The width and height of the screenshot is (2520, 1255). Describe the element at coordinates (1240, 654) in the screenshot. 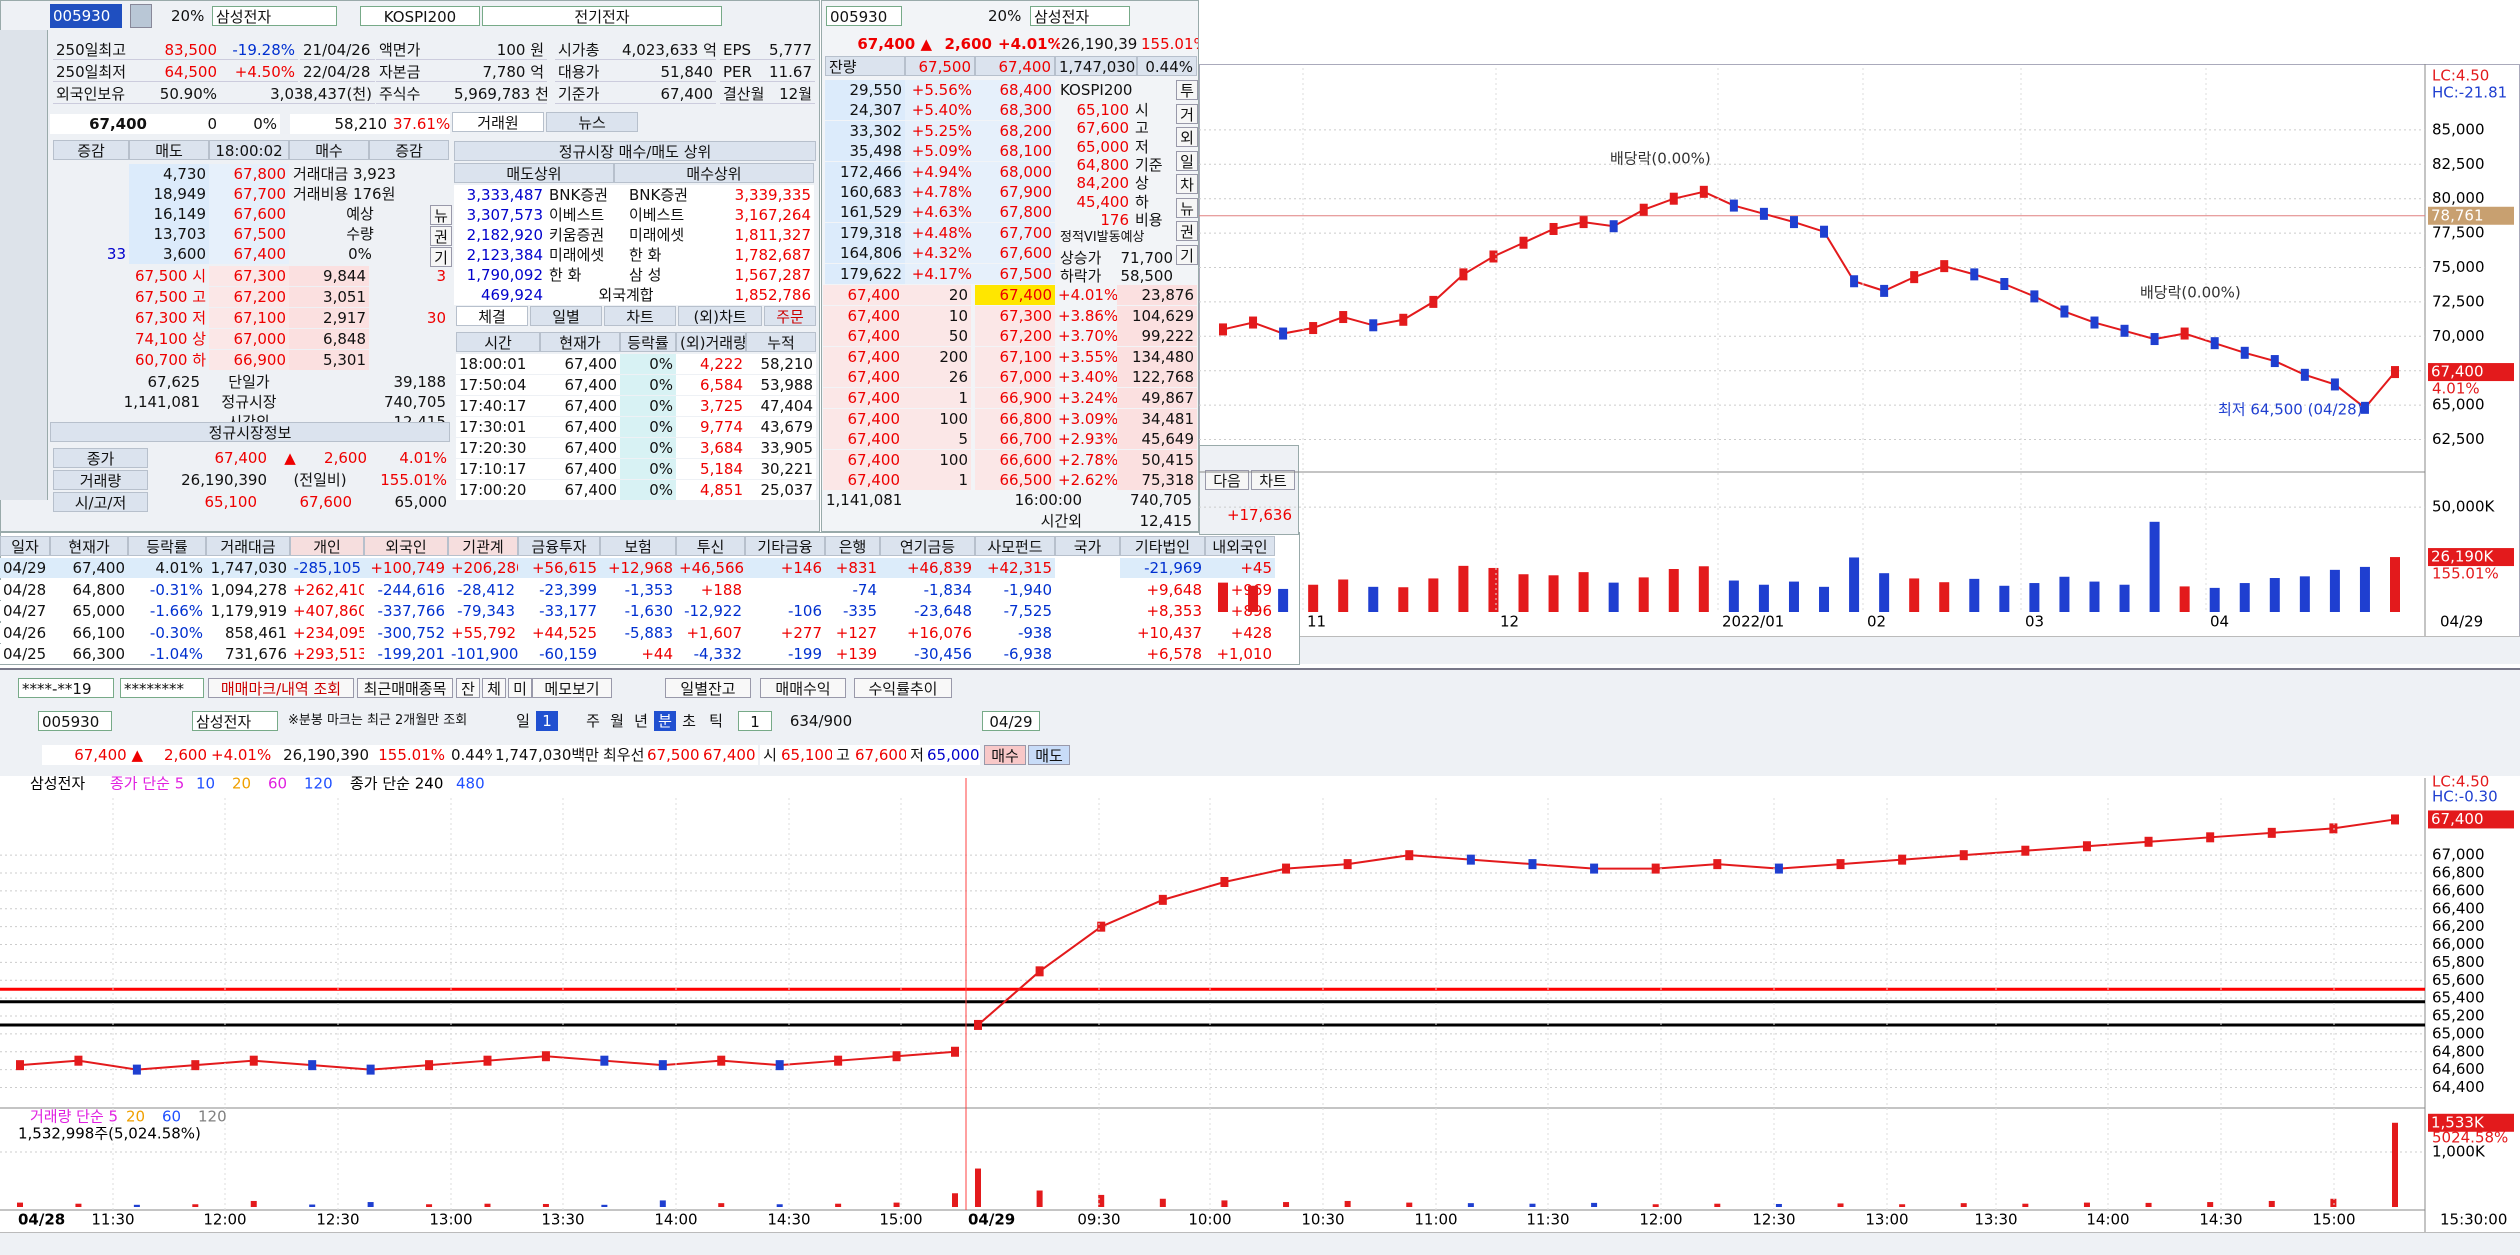

I see `table-cell: +1,010` at that location.